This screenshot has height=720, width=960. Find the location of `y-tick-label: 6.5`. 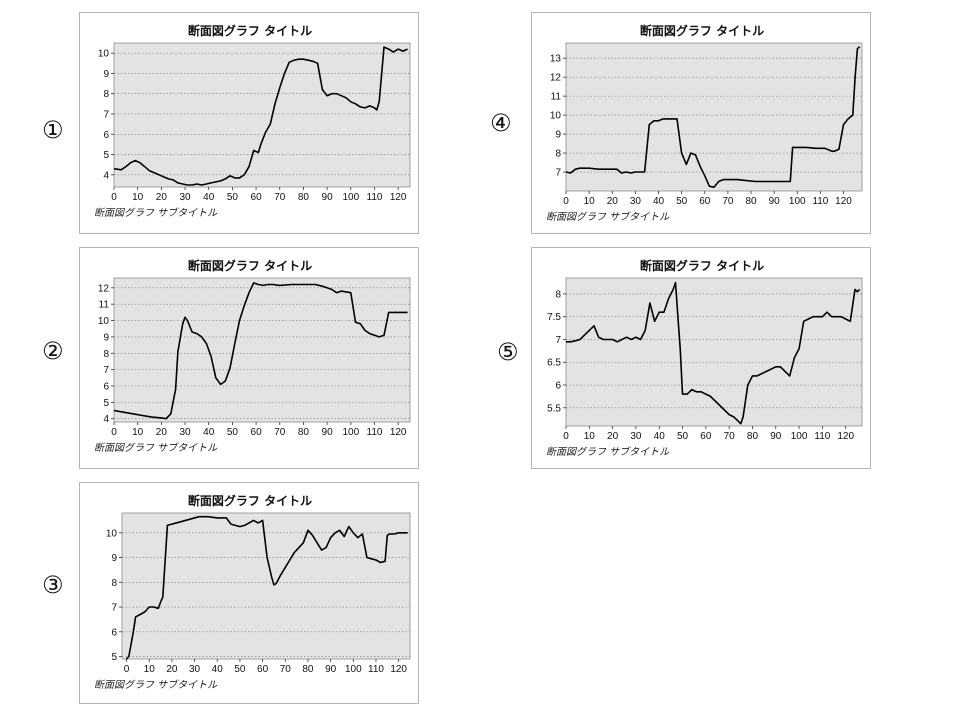

y-tick-label: 6.5 is located at coordinates (554, 363).